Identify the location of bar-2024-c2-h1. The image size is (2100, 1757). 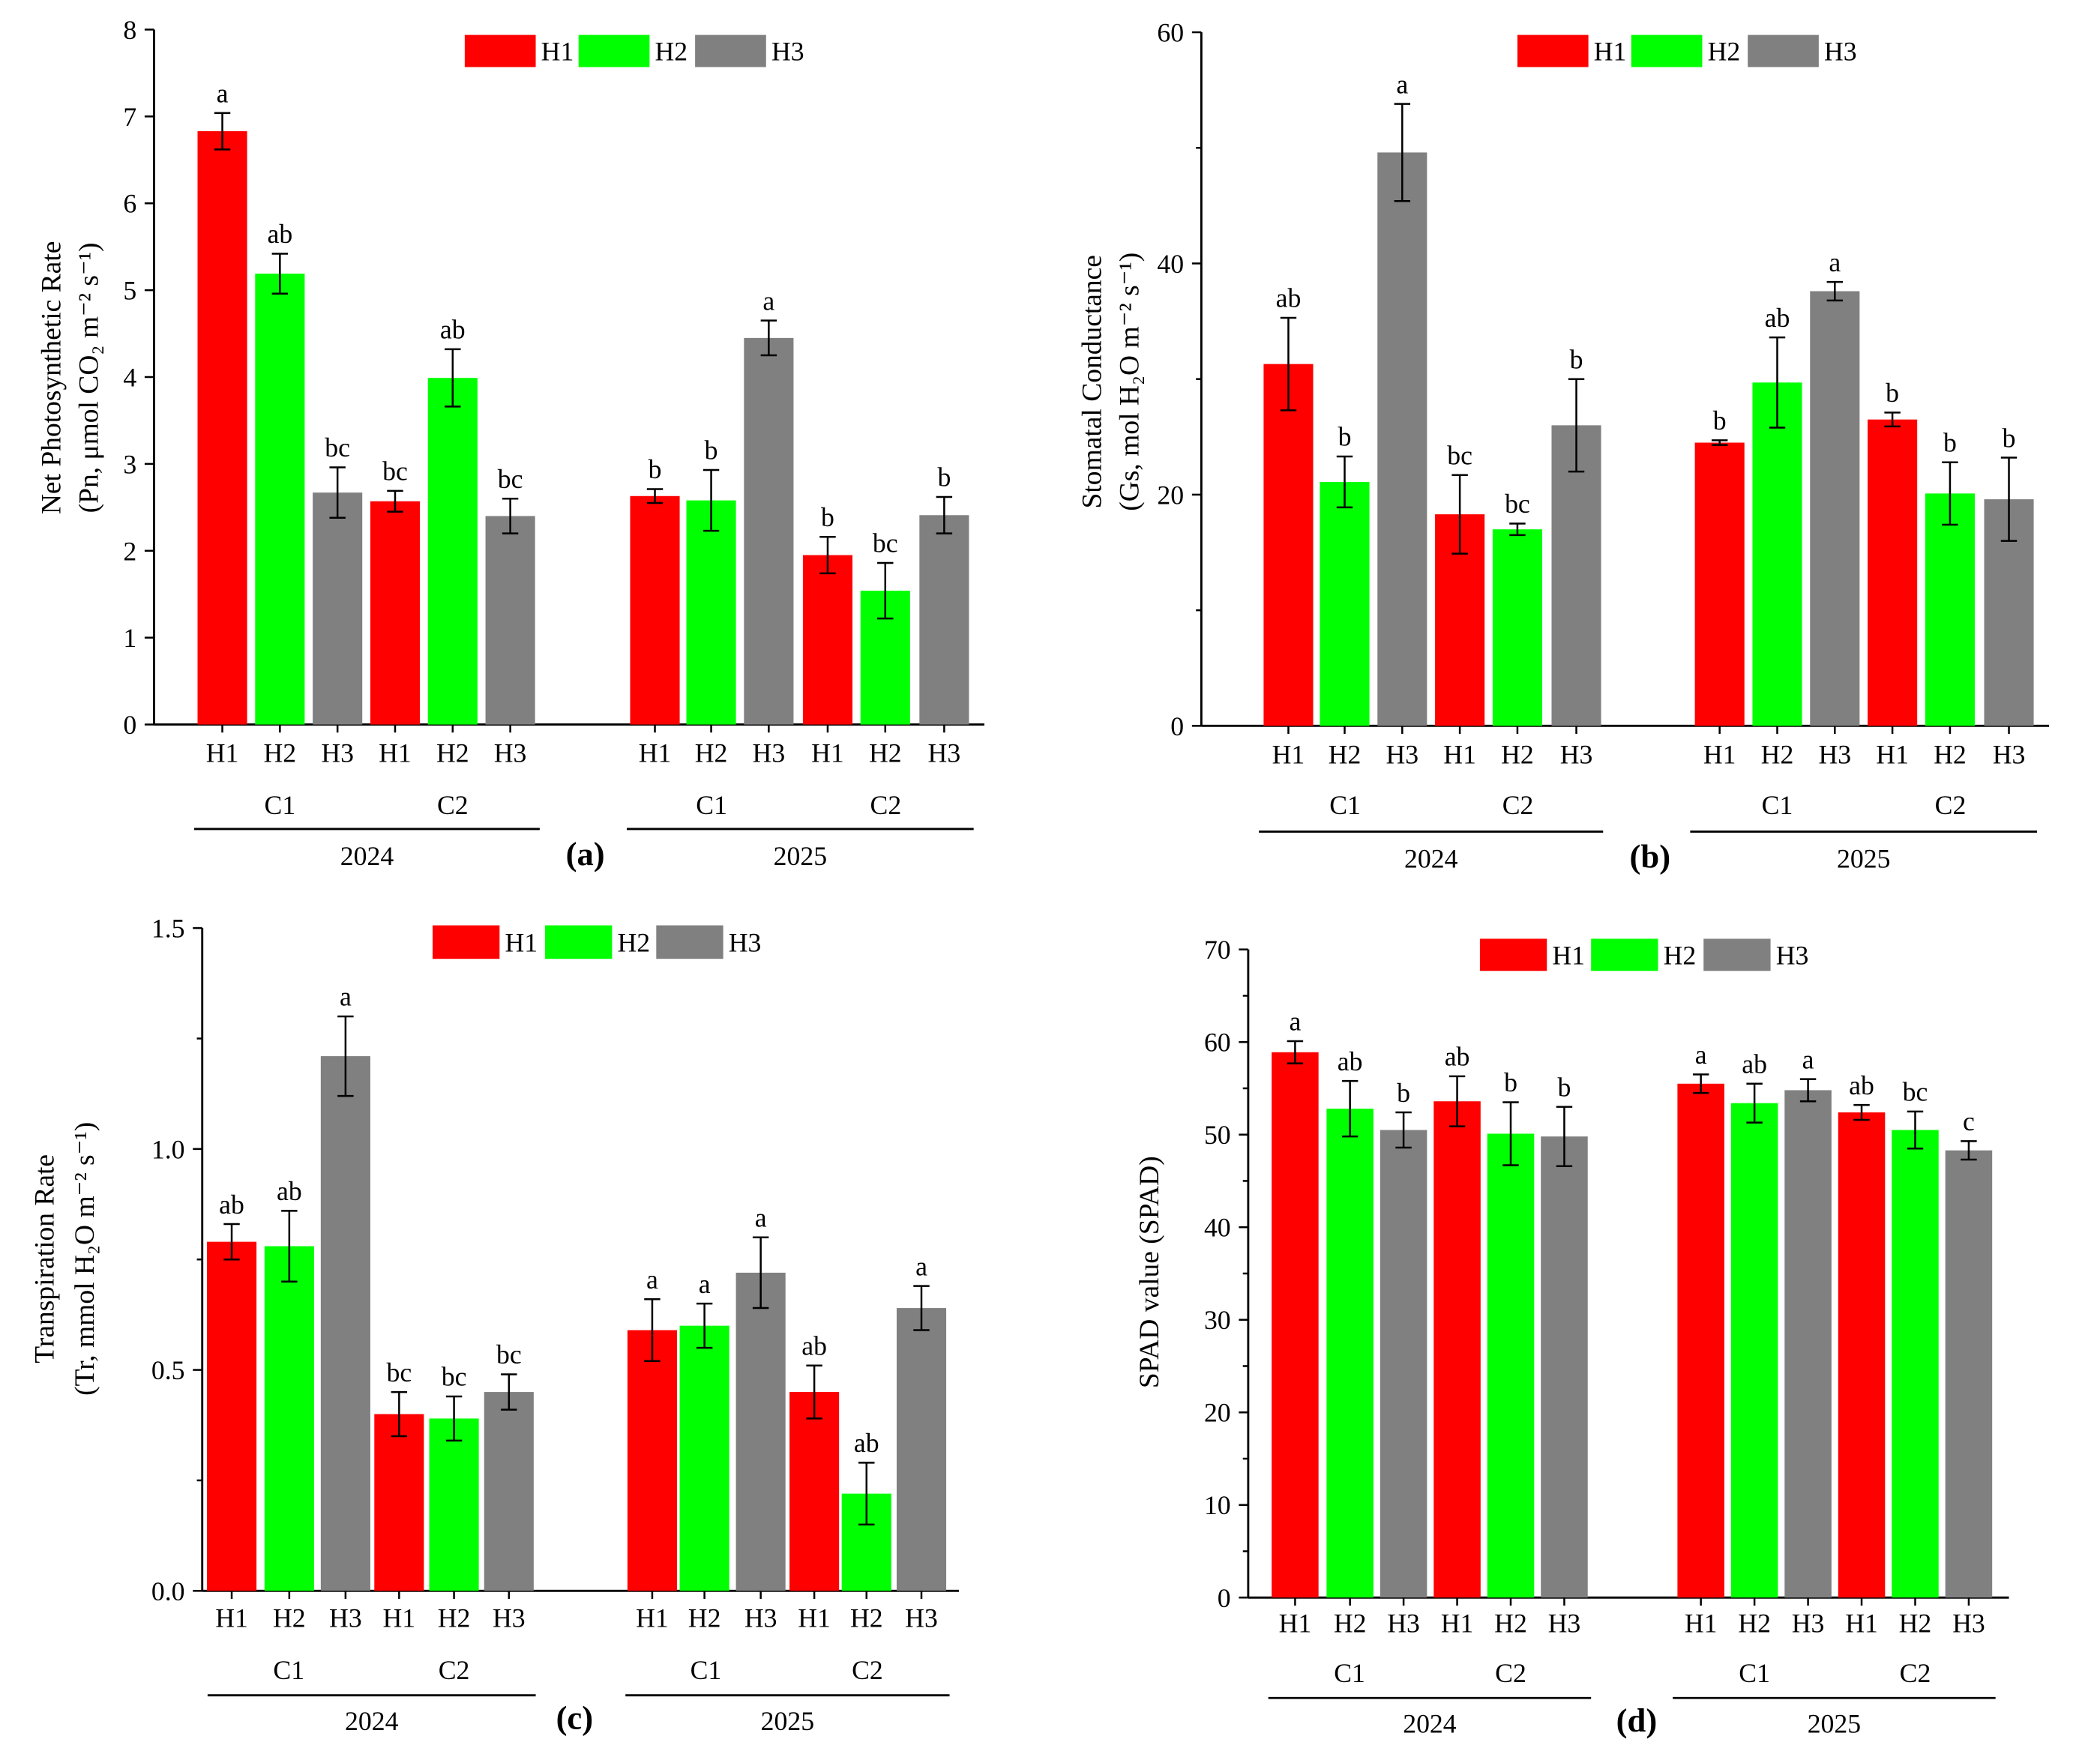
(395, 613).